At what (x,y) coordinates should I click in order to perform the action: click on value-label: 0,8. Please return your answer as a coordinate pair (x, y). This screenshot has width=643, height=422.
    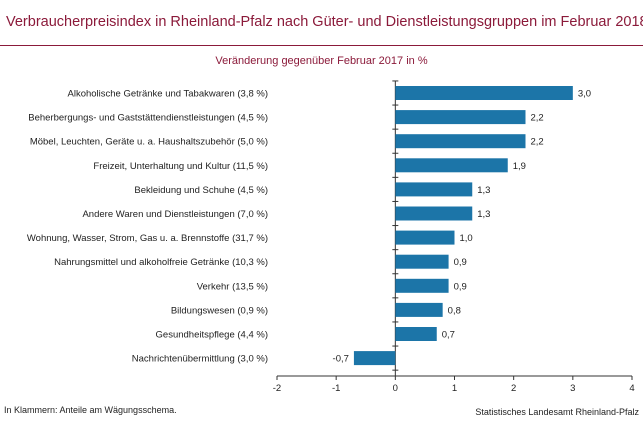
    Looking at the image, I should click on (454, 310).